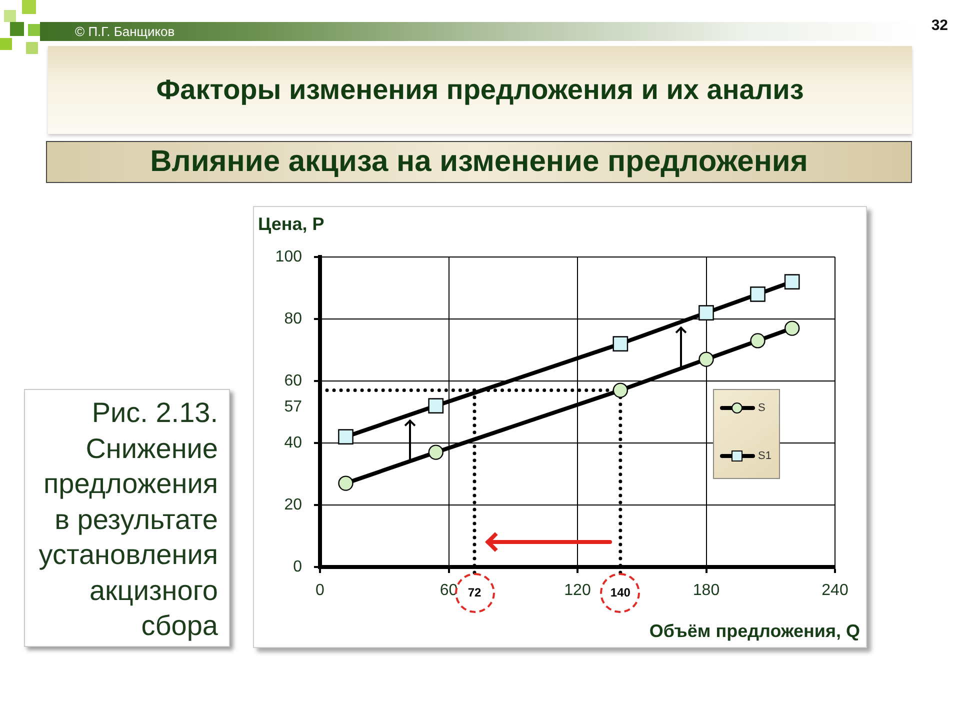 This screenshot has width=960, height=720. I want to click on x-tick-label: 0, so click(320, 591).